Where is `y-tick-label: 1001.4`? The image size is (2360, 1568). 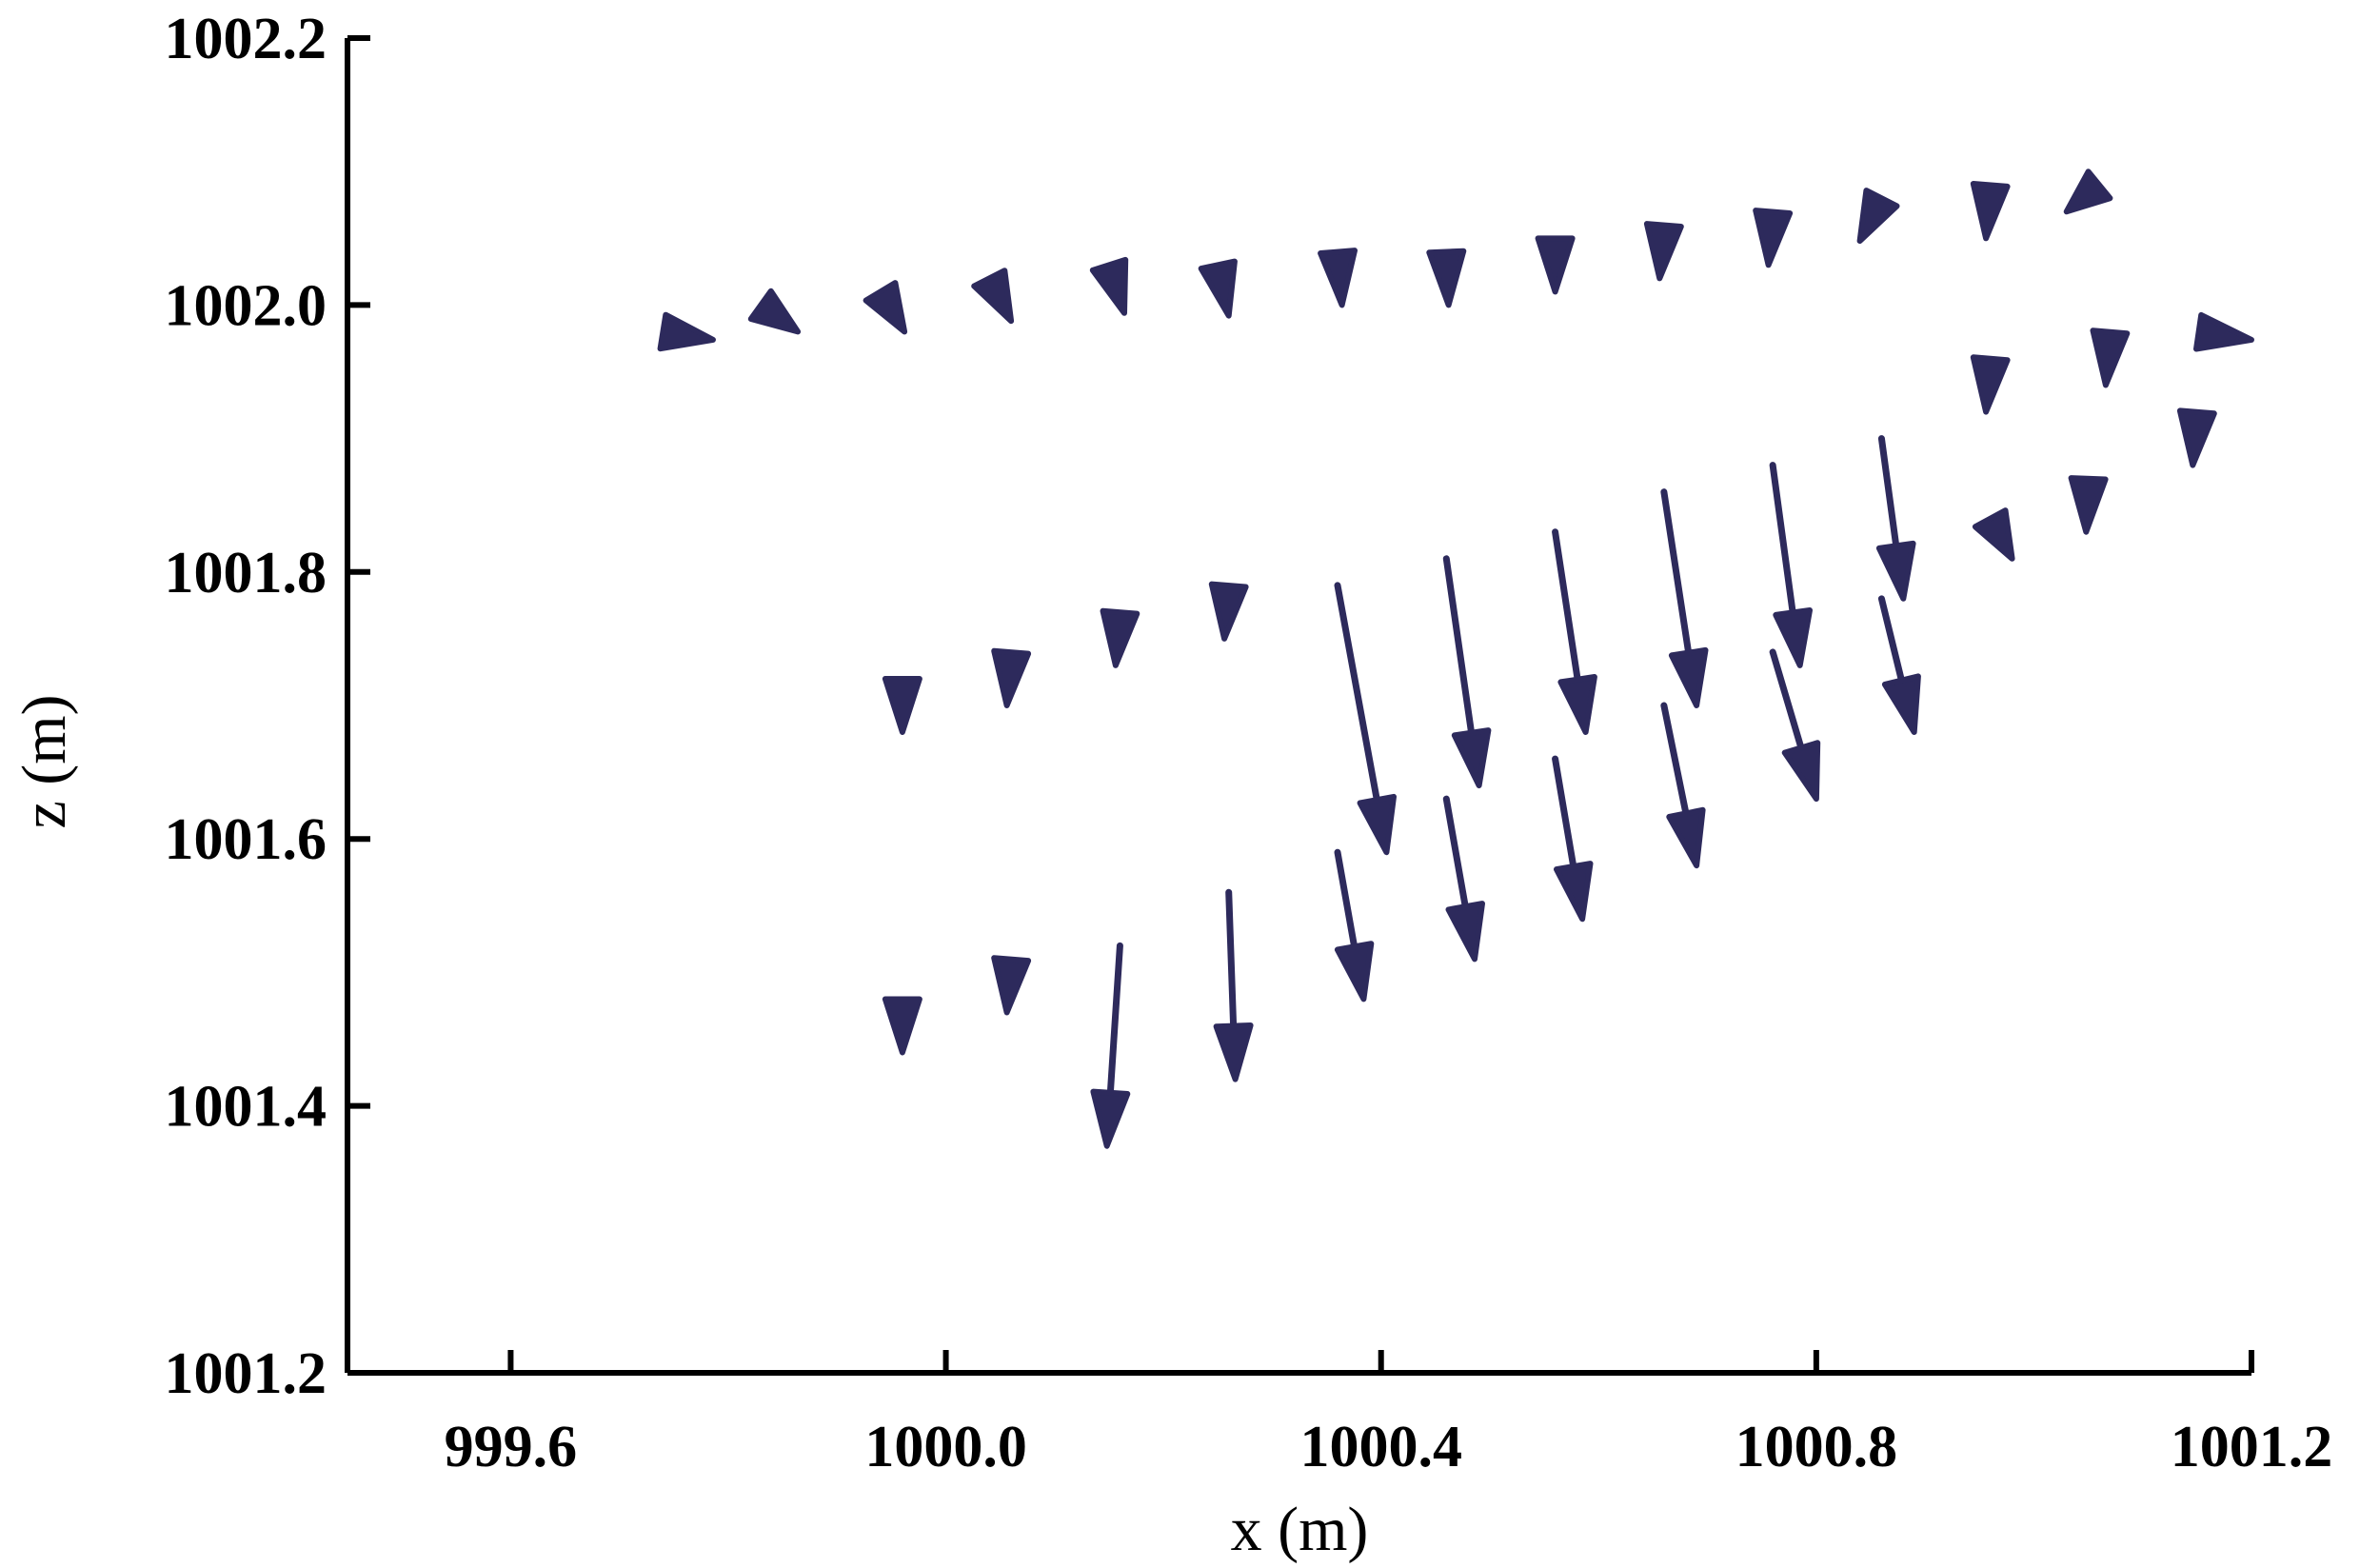 y-tick-label: 1001.4 is located at coordinates (246, 1108).